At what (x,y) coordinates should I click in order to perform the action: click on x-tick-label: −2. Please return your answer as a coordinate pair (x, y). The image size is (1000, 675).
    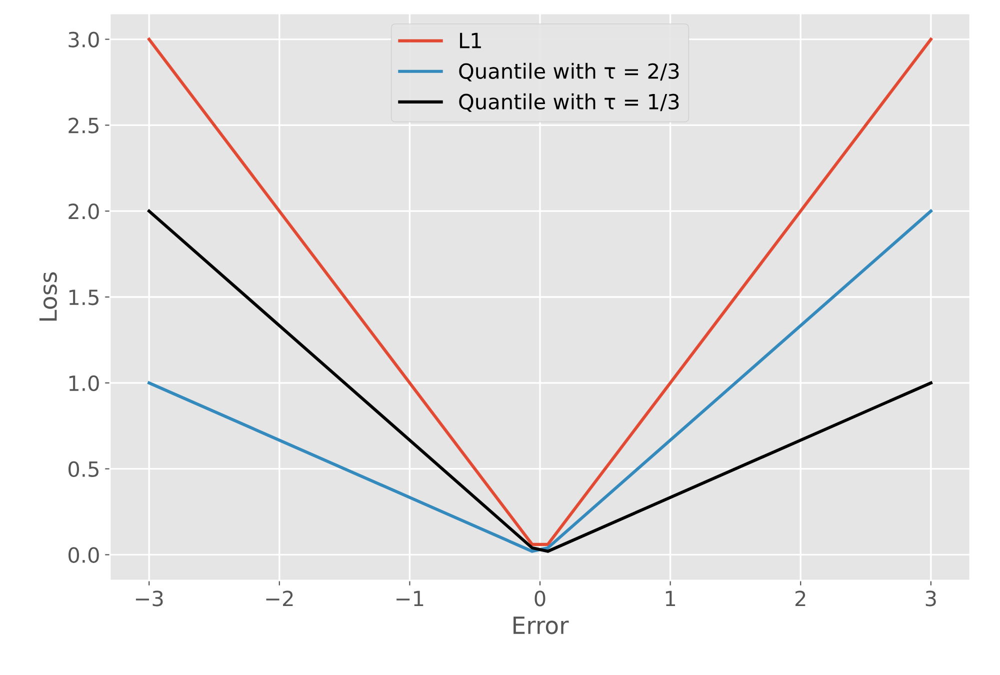
    Looking at the image, I should click on (279, 598).